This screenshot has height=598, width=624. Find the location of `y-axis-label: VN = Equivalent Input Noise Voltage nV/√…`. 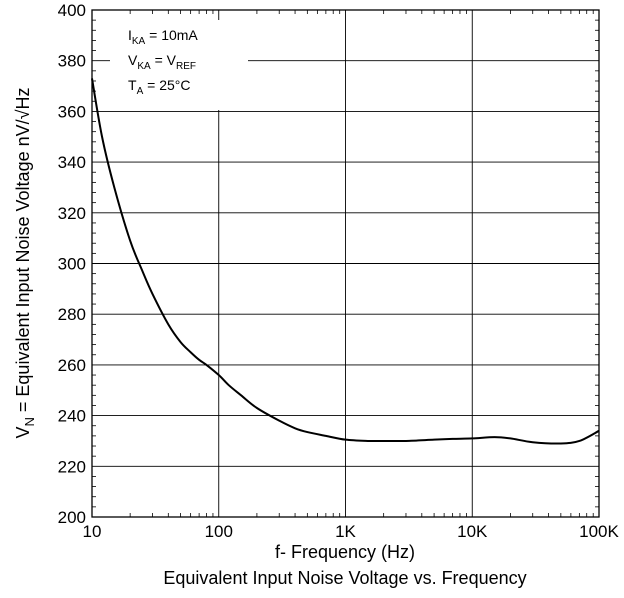

y-axis-label: VN = Equivalent Input Noise Voltage nV/√… is located at coordinates (25, 263).